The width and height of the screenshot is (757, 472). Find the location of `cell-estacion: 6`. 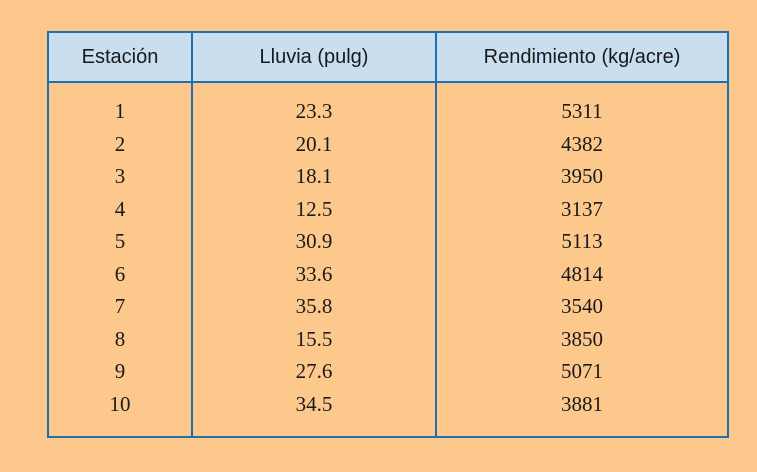

cell-estacion: 6 is located at coordinates (120, 273).